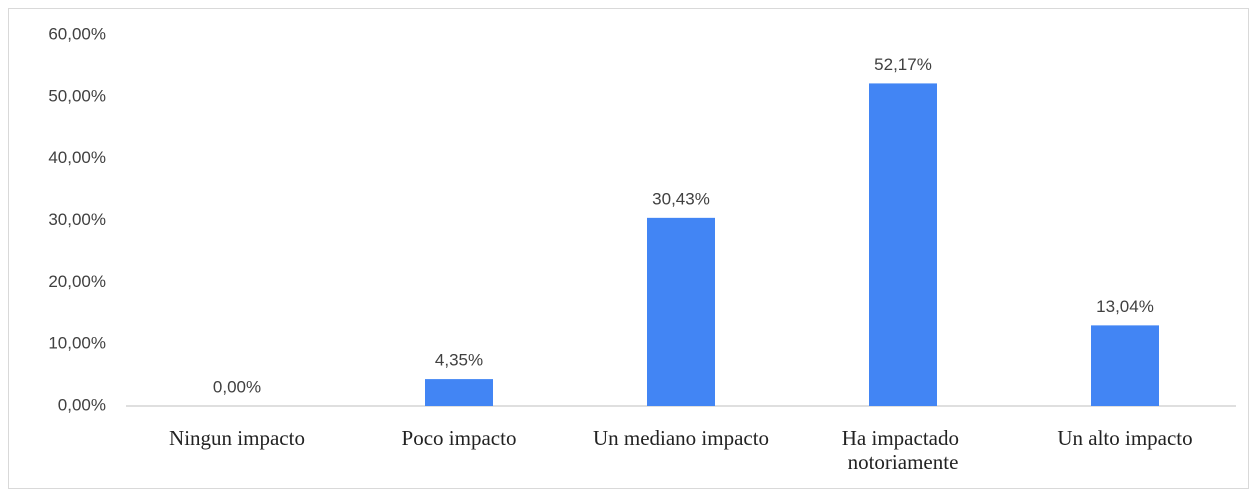 This screenshot has width=1256, height=493. I want to click on x-tick-label: Ningun impacto, so click(237, 438).